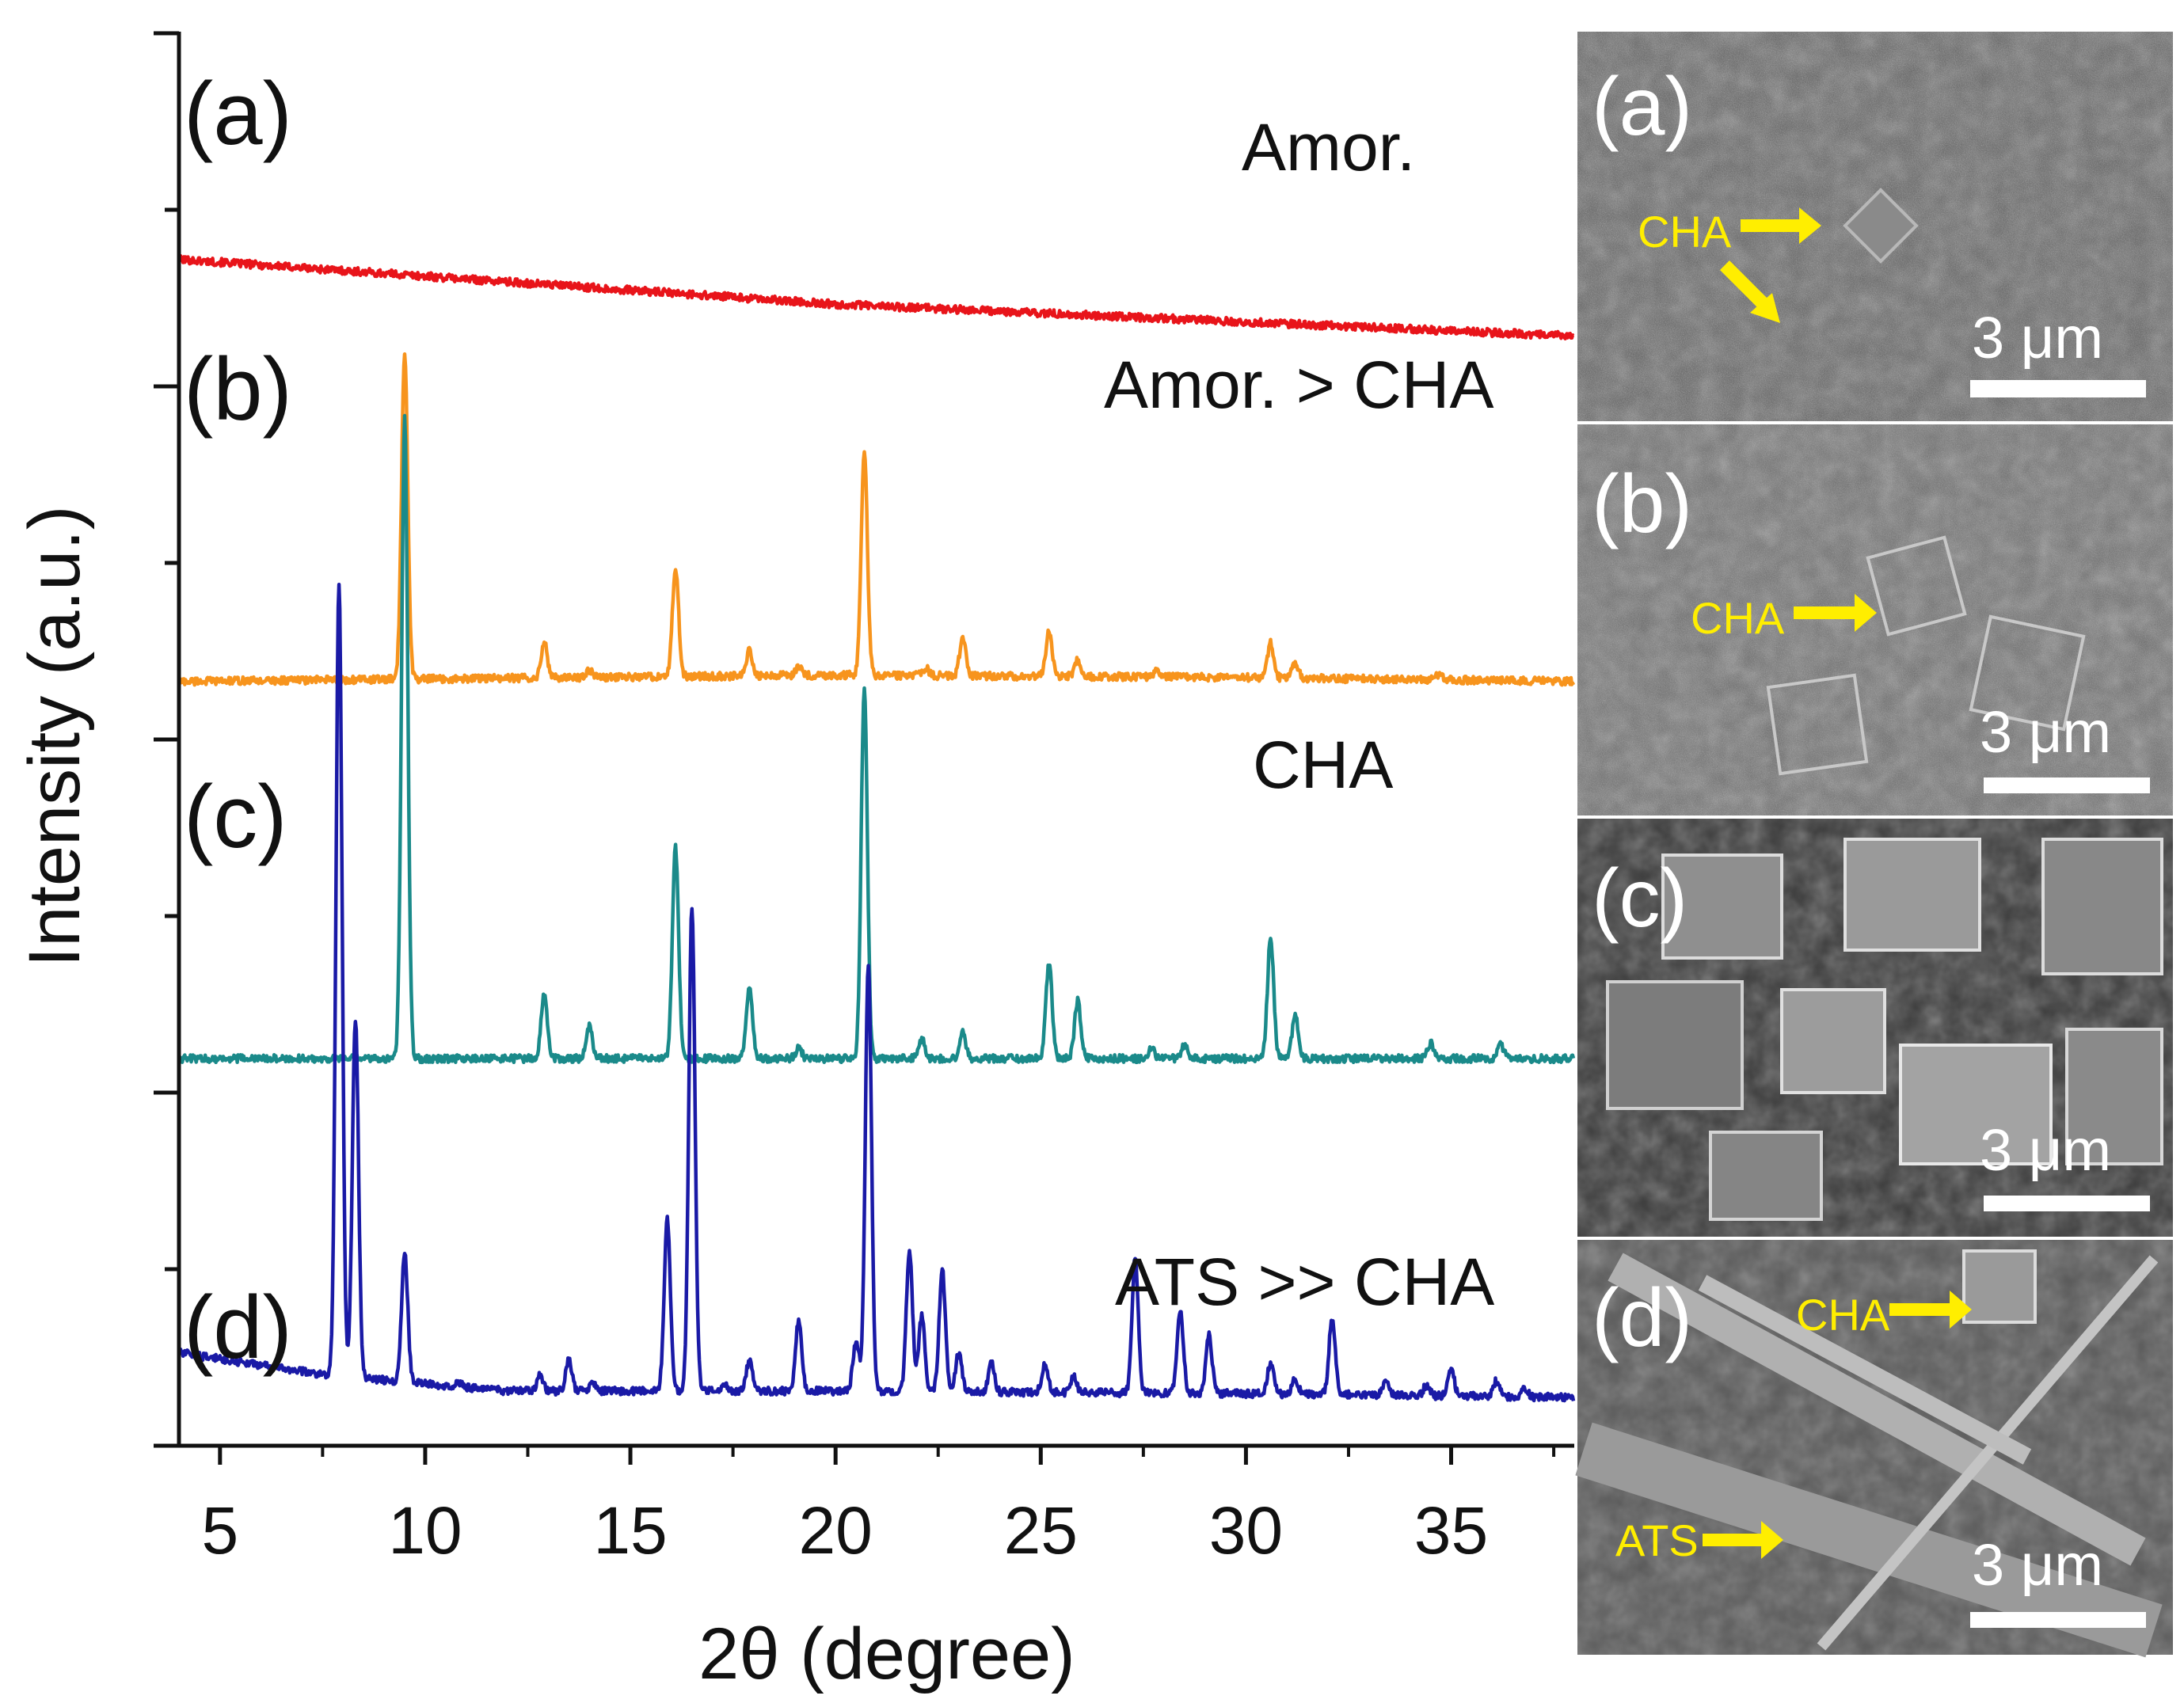 The width and height of the screenshot is (2184, 1707). Describe the element at coordinates (876, 296) in the screenshot. I see `series-line-a` at that location.